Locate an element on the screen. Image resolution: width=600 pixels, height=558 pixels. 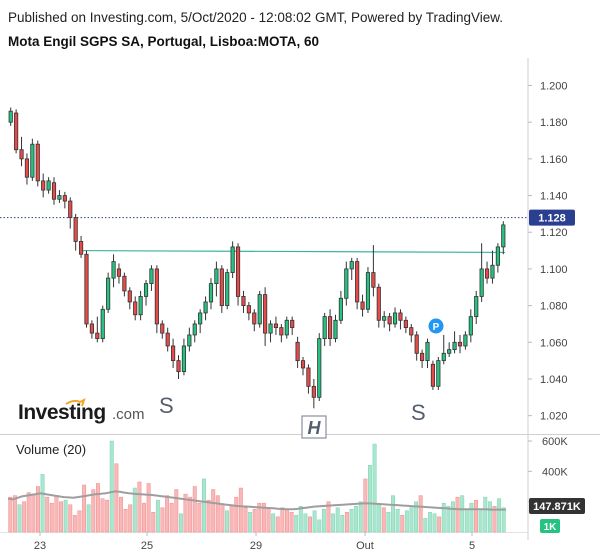
pivot-marker: P is located at coordinates (436, 326).